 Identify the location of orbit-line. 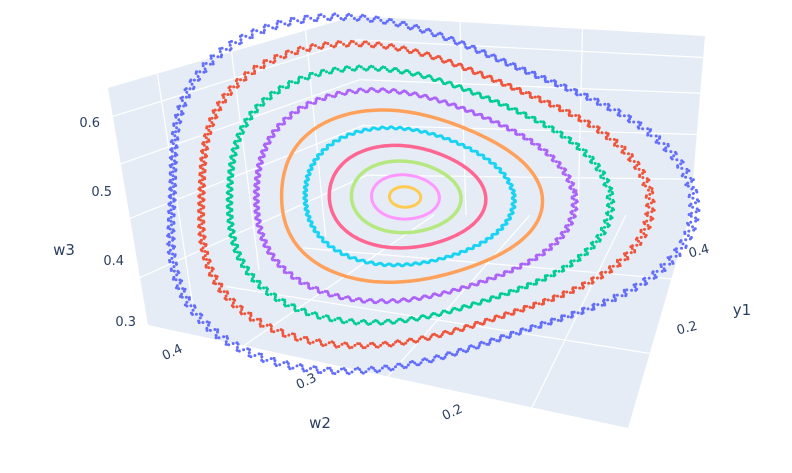
(412, 196).